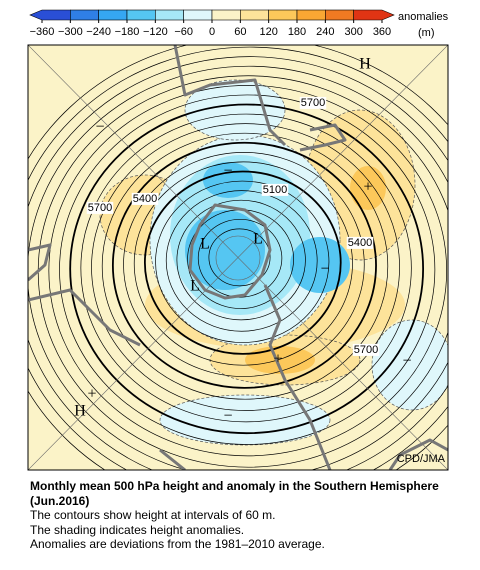 The height and width of the screenshot is (570, 480). Describe the element at coordinates (297, 32) in the screenshot. I see `colorbar-tick-label: 180` at that location.